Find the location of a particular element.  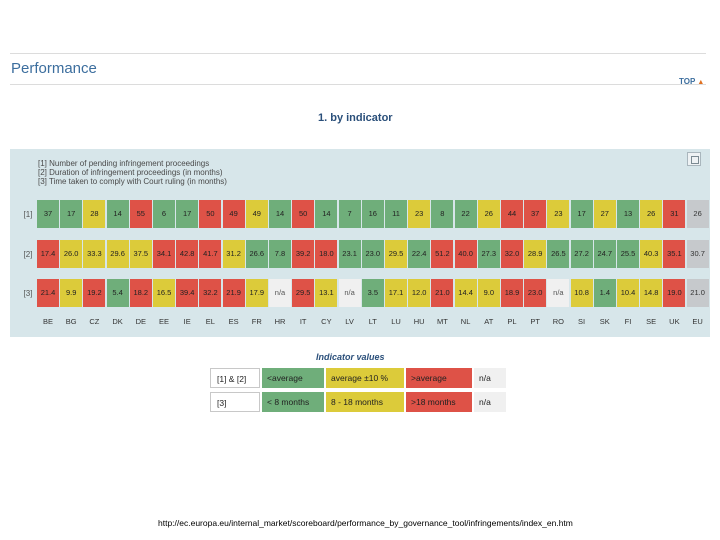

indicator-cell: 55 is located at coordinates (140, 214).